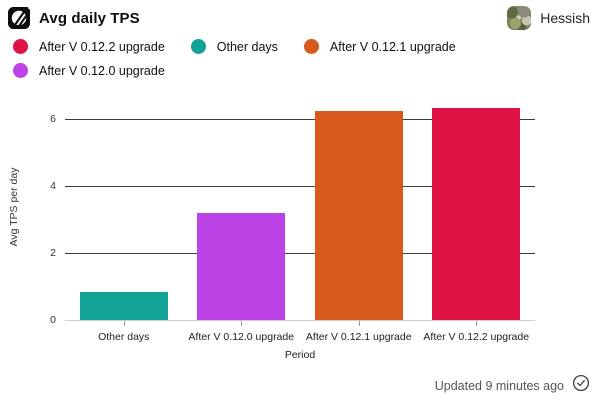 The height and width of the screenshot is (404, 600). I want to click on legend-label: After V 0.12.2 upgrade, so click(102, 46).